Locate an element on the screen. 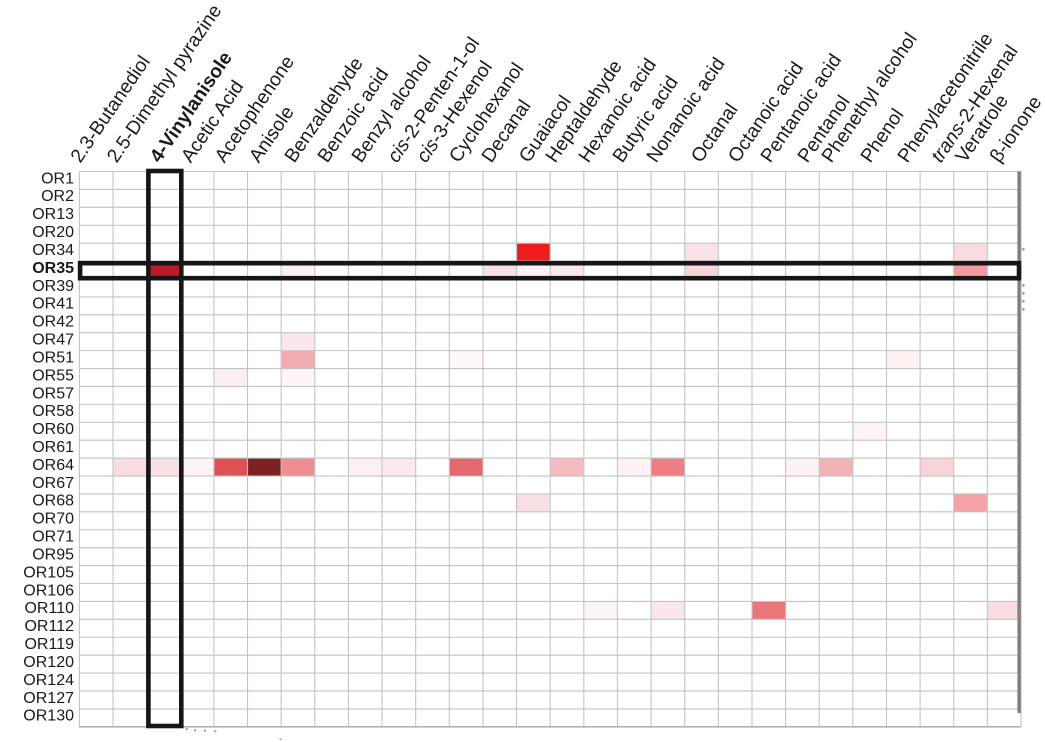 This screenshot has width=1045, height=742. svg-text: OR95 is located at coordinates (53, 554).